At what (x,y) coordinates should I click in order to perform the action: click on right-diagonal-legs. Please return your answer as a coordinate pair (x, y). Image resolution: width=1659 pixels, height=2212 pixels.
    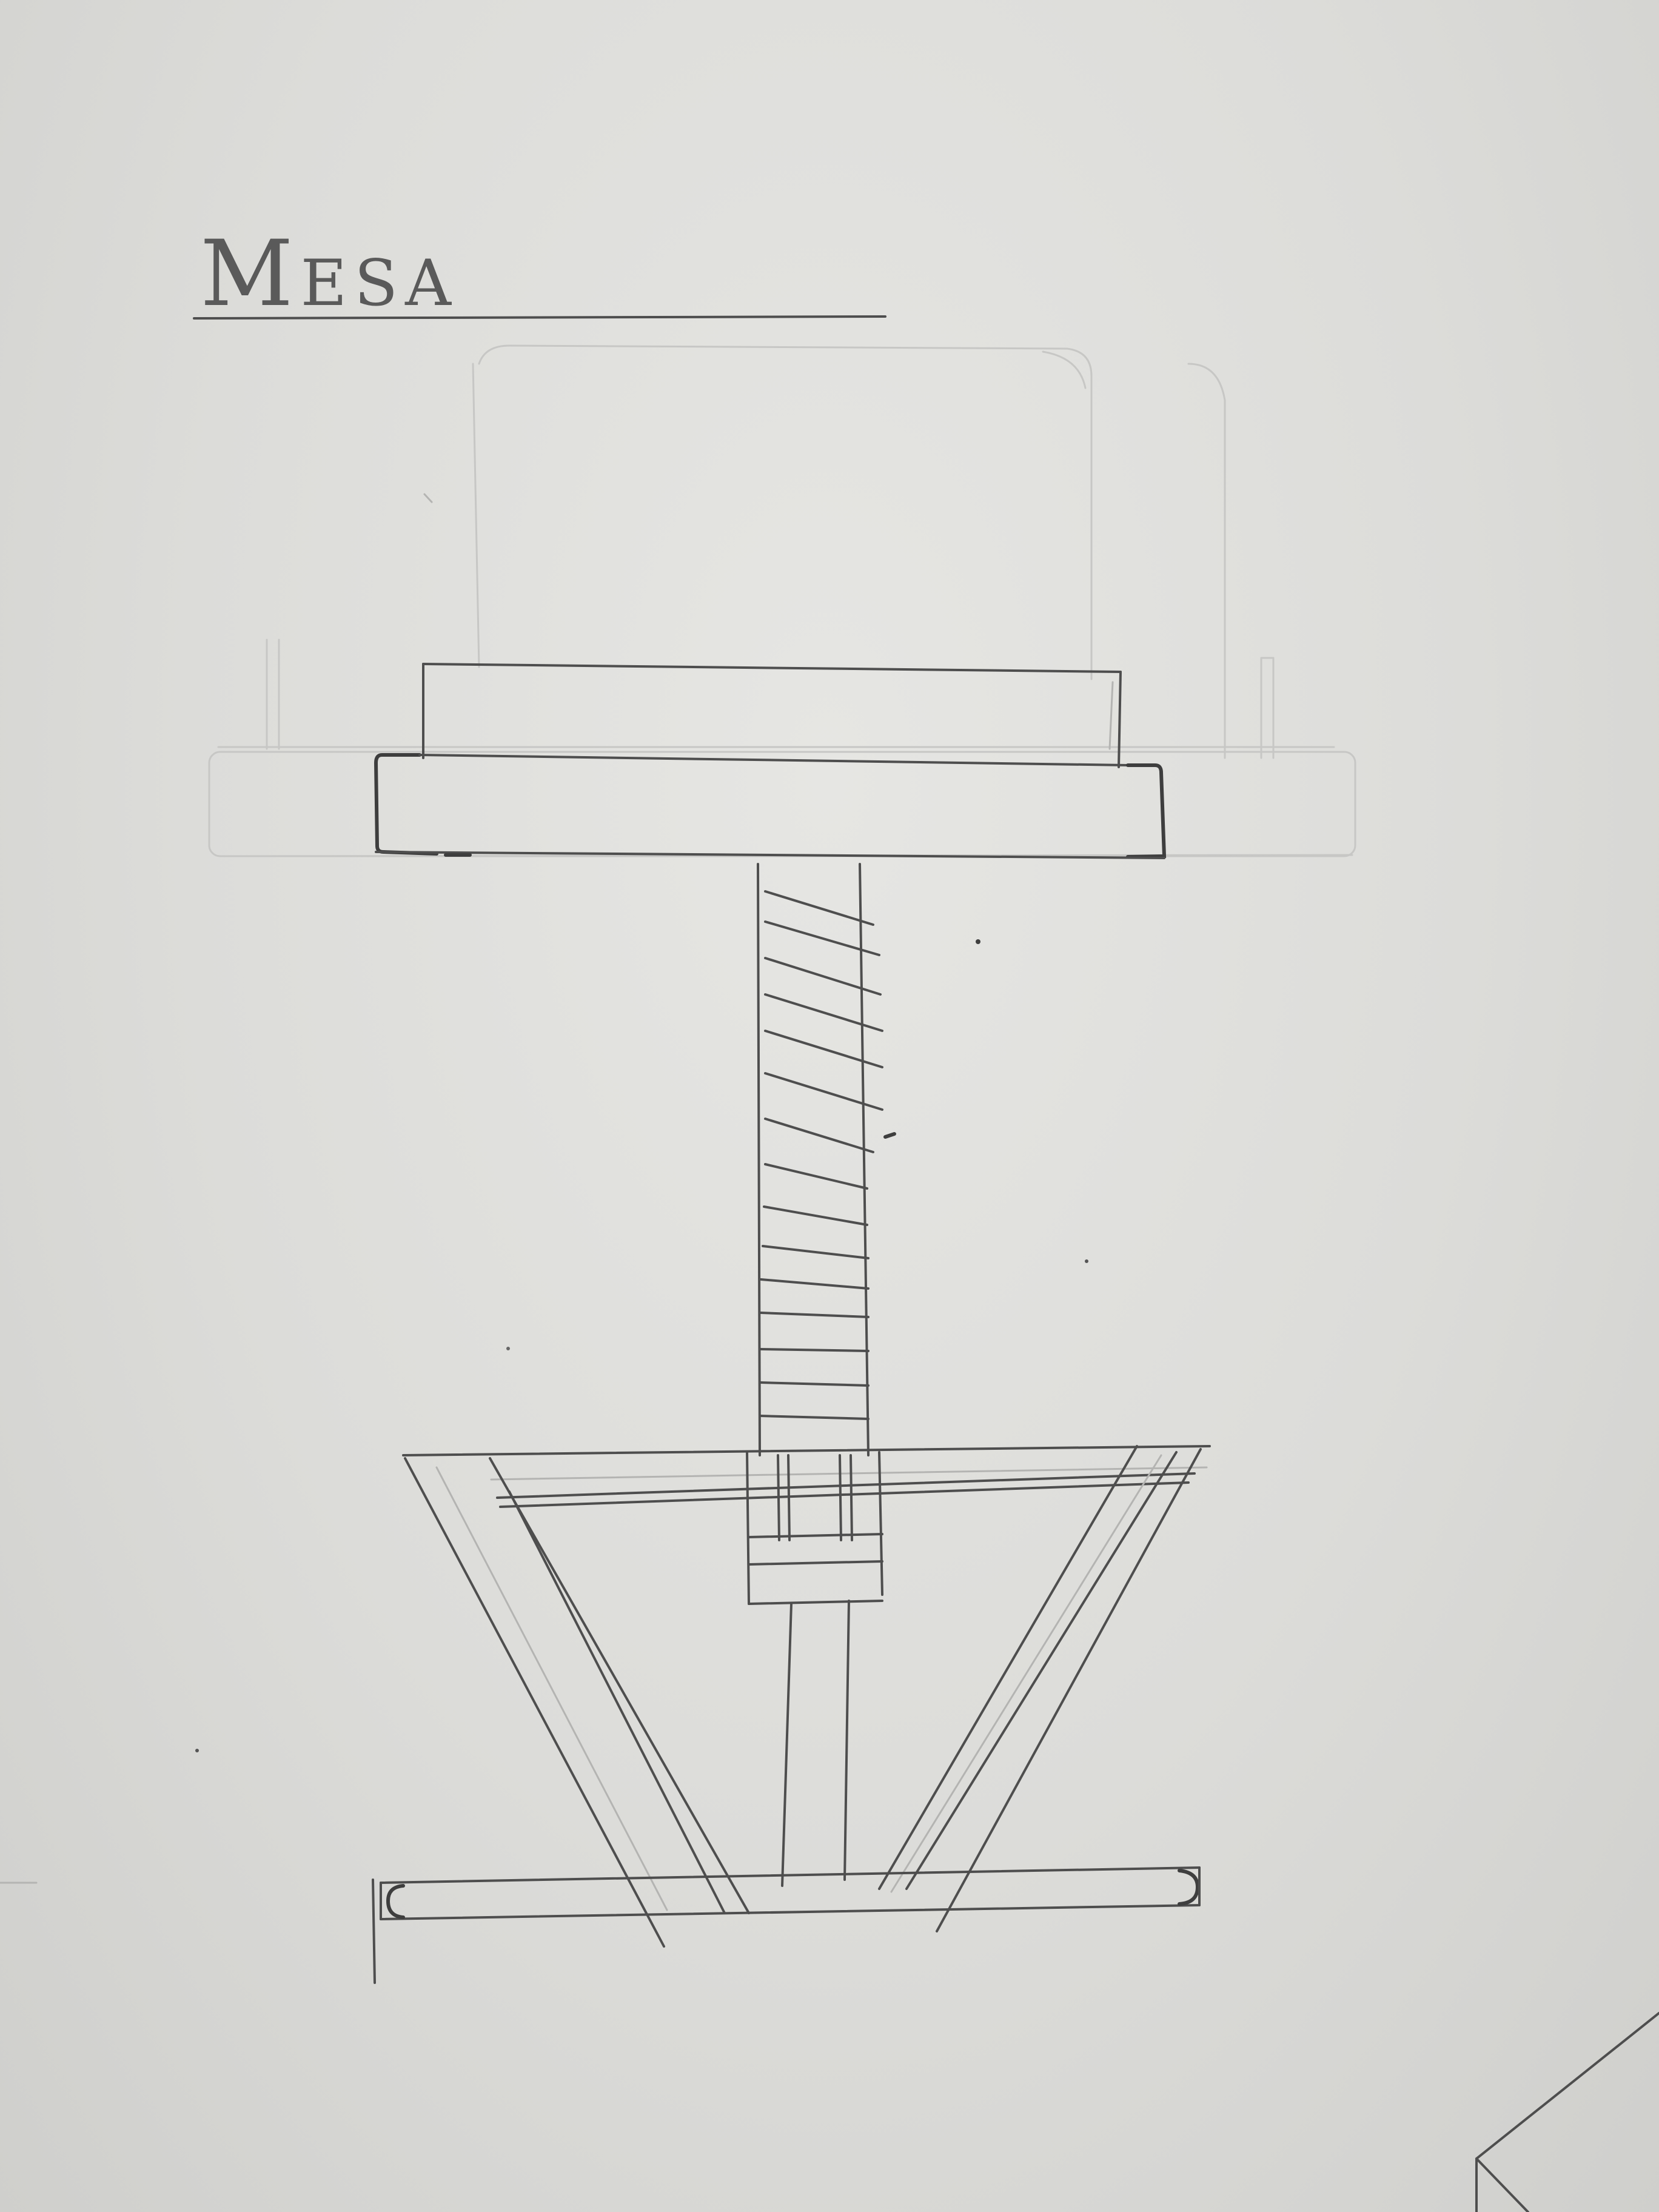
    Looking at the image, I should click on (1040, 1688).